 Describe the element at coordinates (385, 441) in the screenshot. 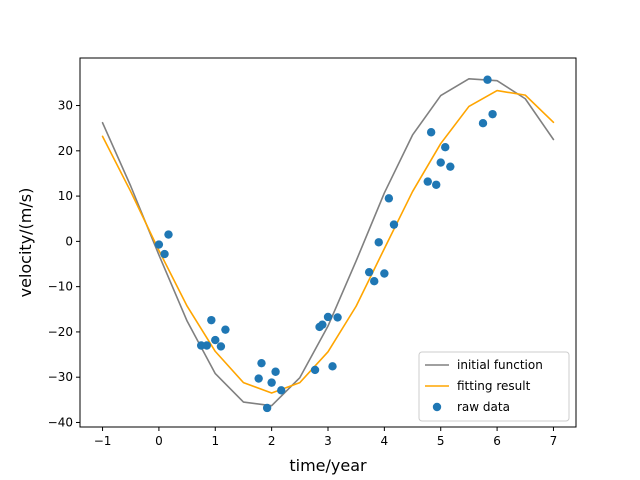

I see `x-tick-label: 4` at that location.